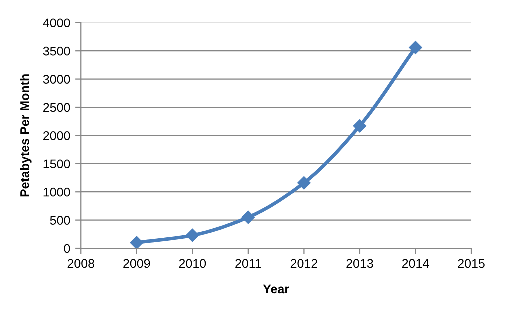 The width and height of the screenshot is (507, 327). What do you see at coordinates (60, 220) in the screenshot?
I see `y-tick-label: 500` at bounding box center [60, 220].